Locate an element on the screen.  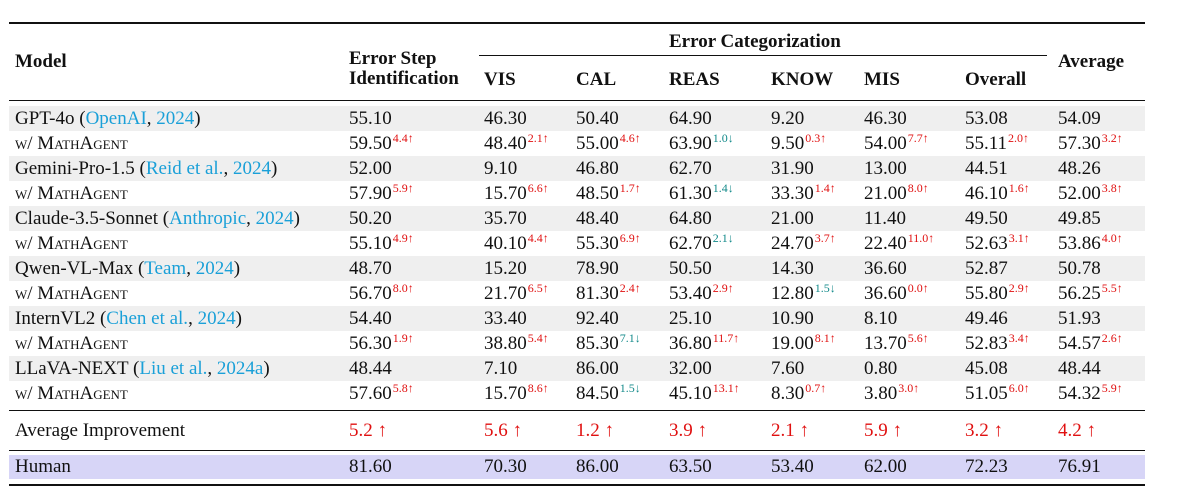
score-cell: 0.80 is located at coordinates (880, 369).